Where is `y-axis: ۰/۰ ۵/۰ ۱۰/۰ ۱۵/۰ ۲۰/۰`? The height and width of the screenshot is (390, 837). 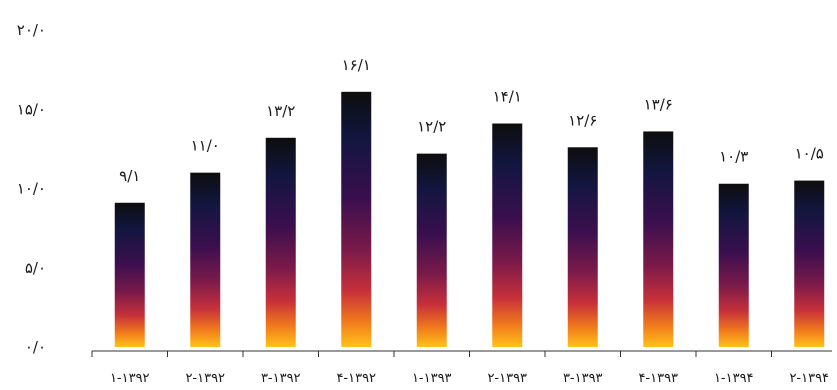 y-axis: ۰/۰ ۵/۰ ۱۰/۰ ۱۵/۰ ۲۰/۰ is located at coordinates (31, 188).